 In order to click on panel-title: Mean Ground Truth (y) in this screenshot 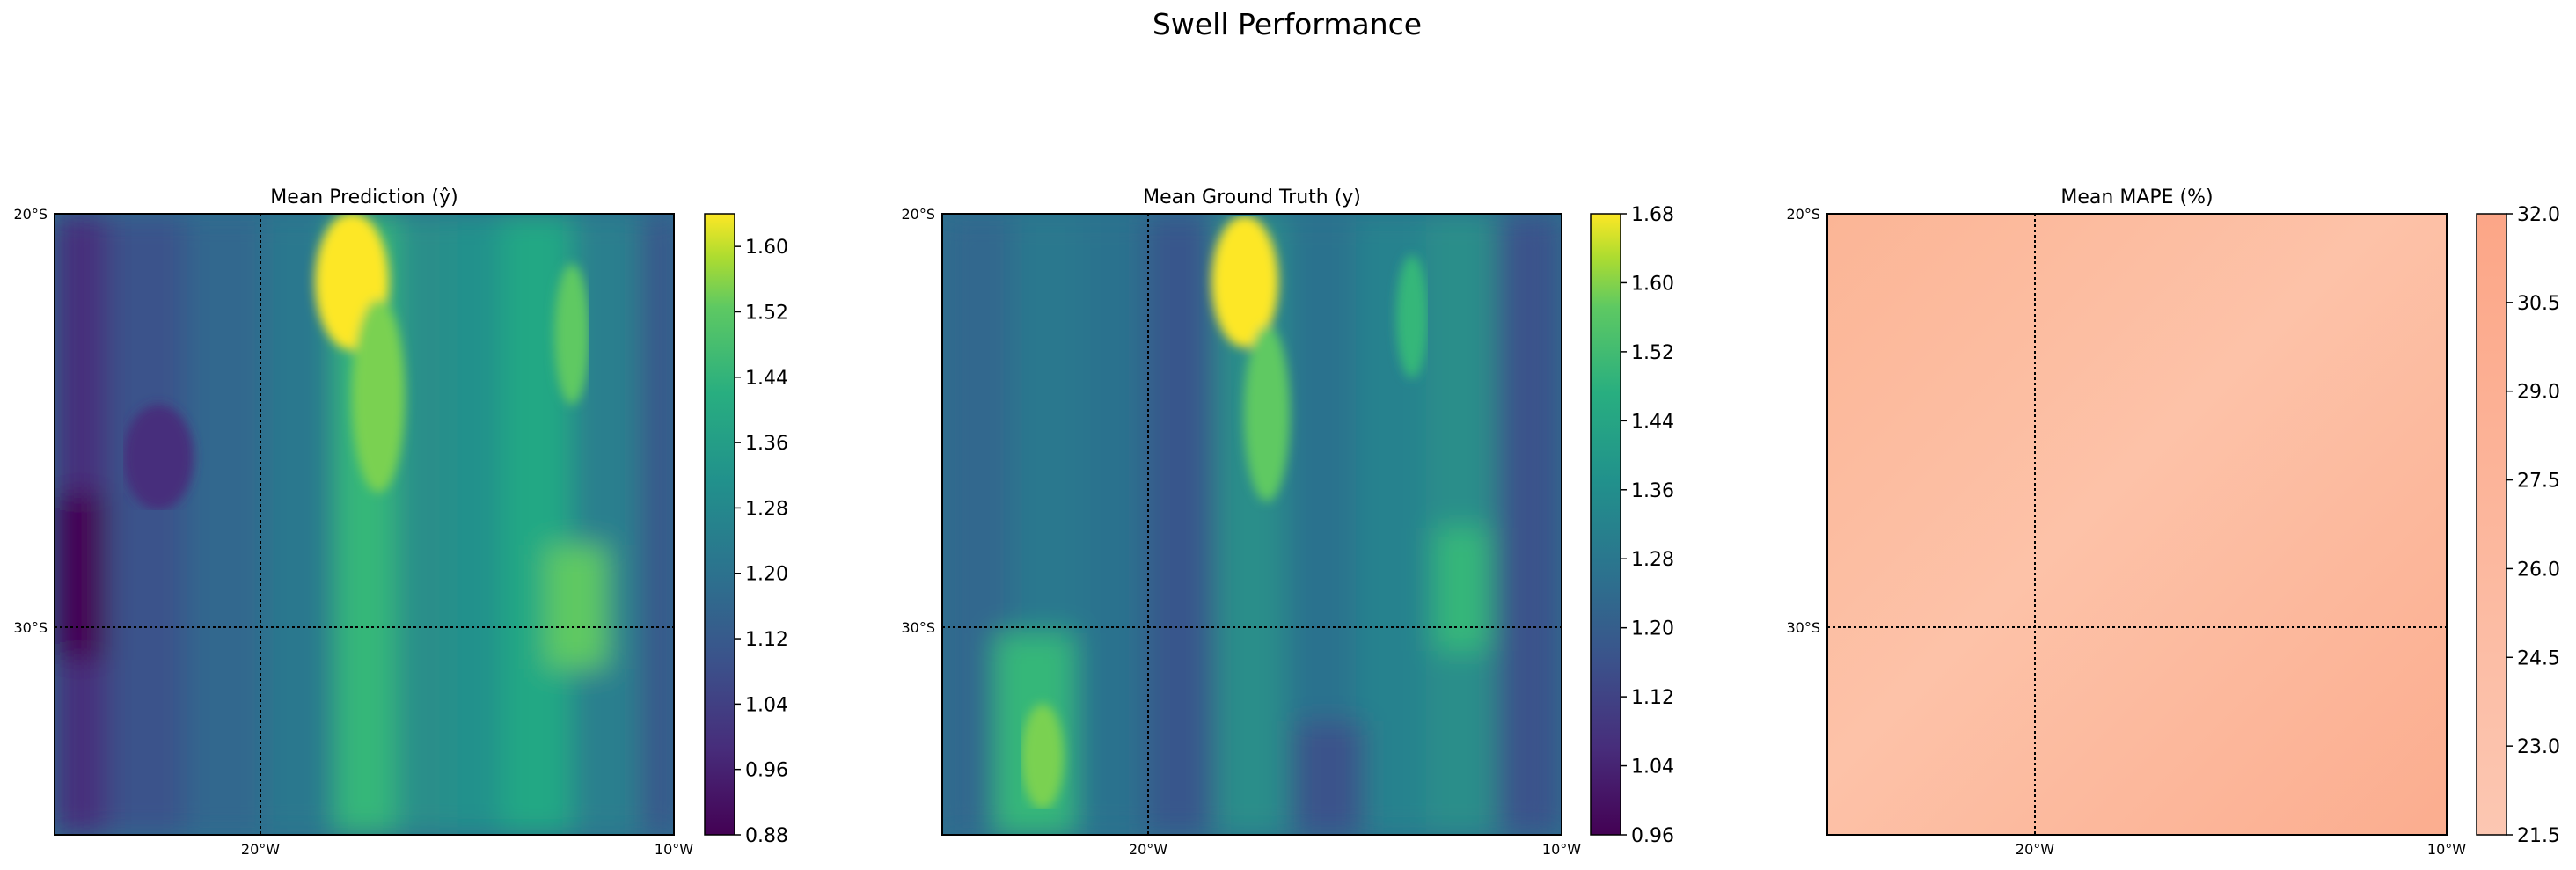, I will do `click(1252, 197)`.